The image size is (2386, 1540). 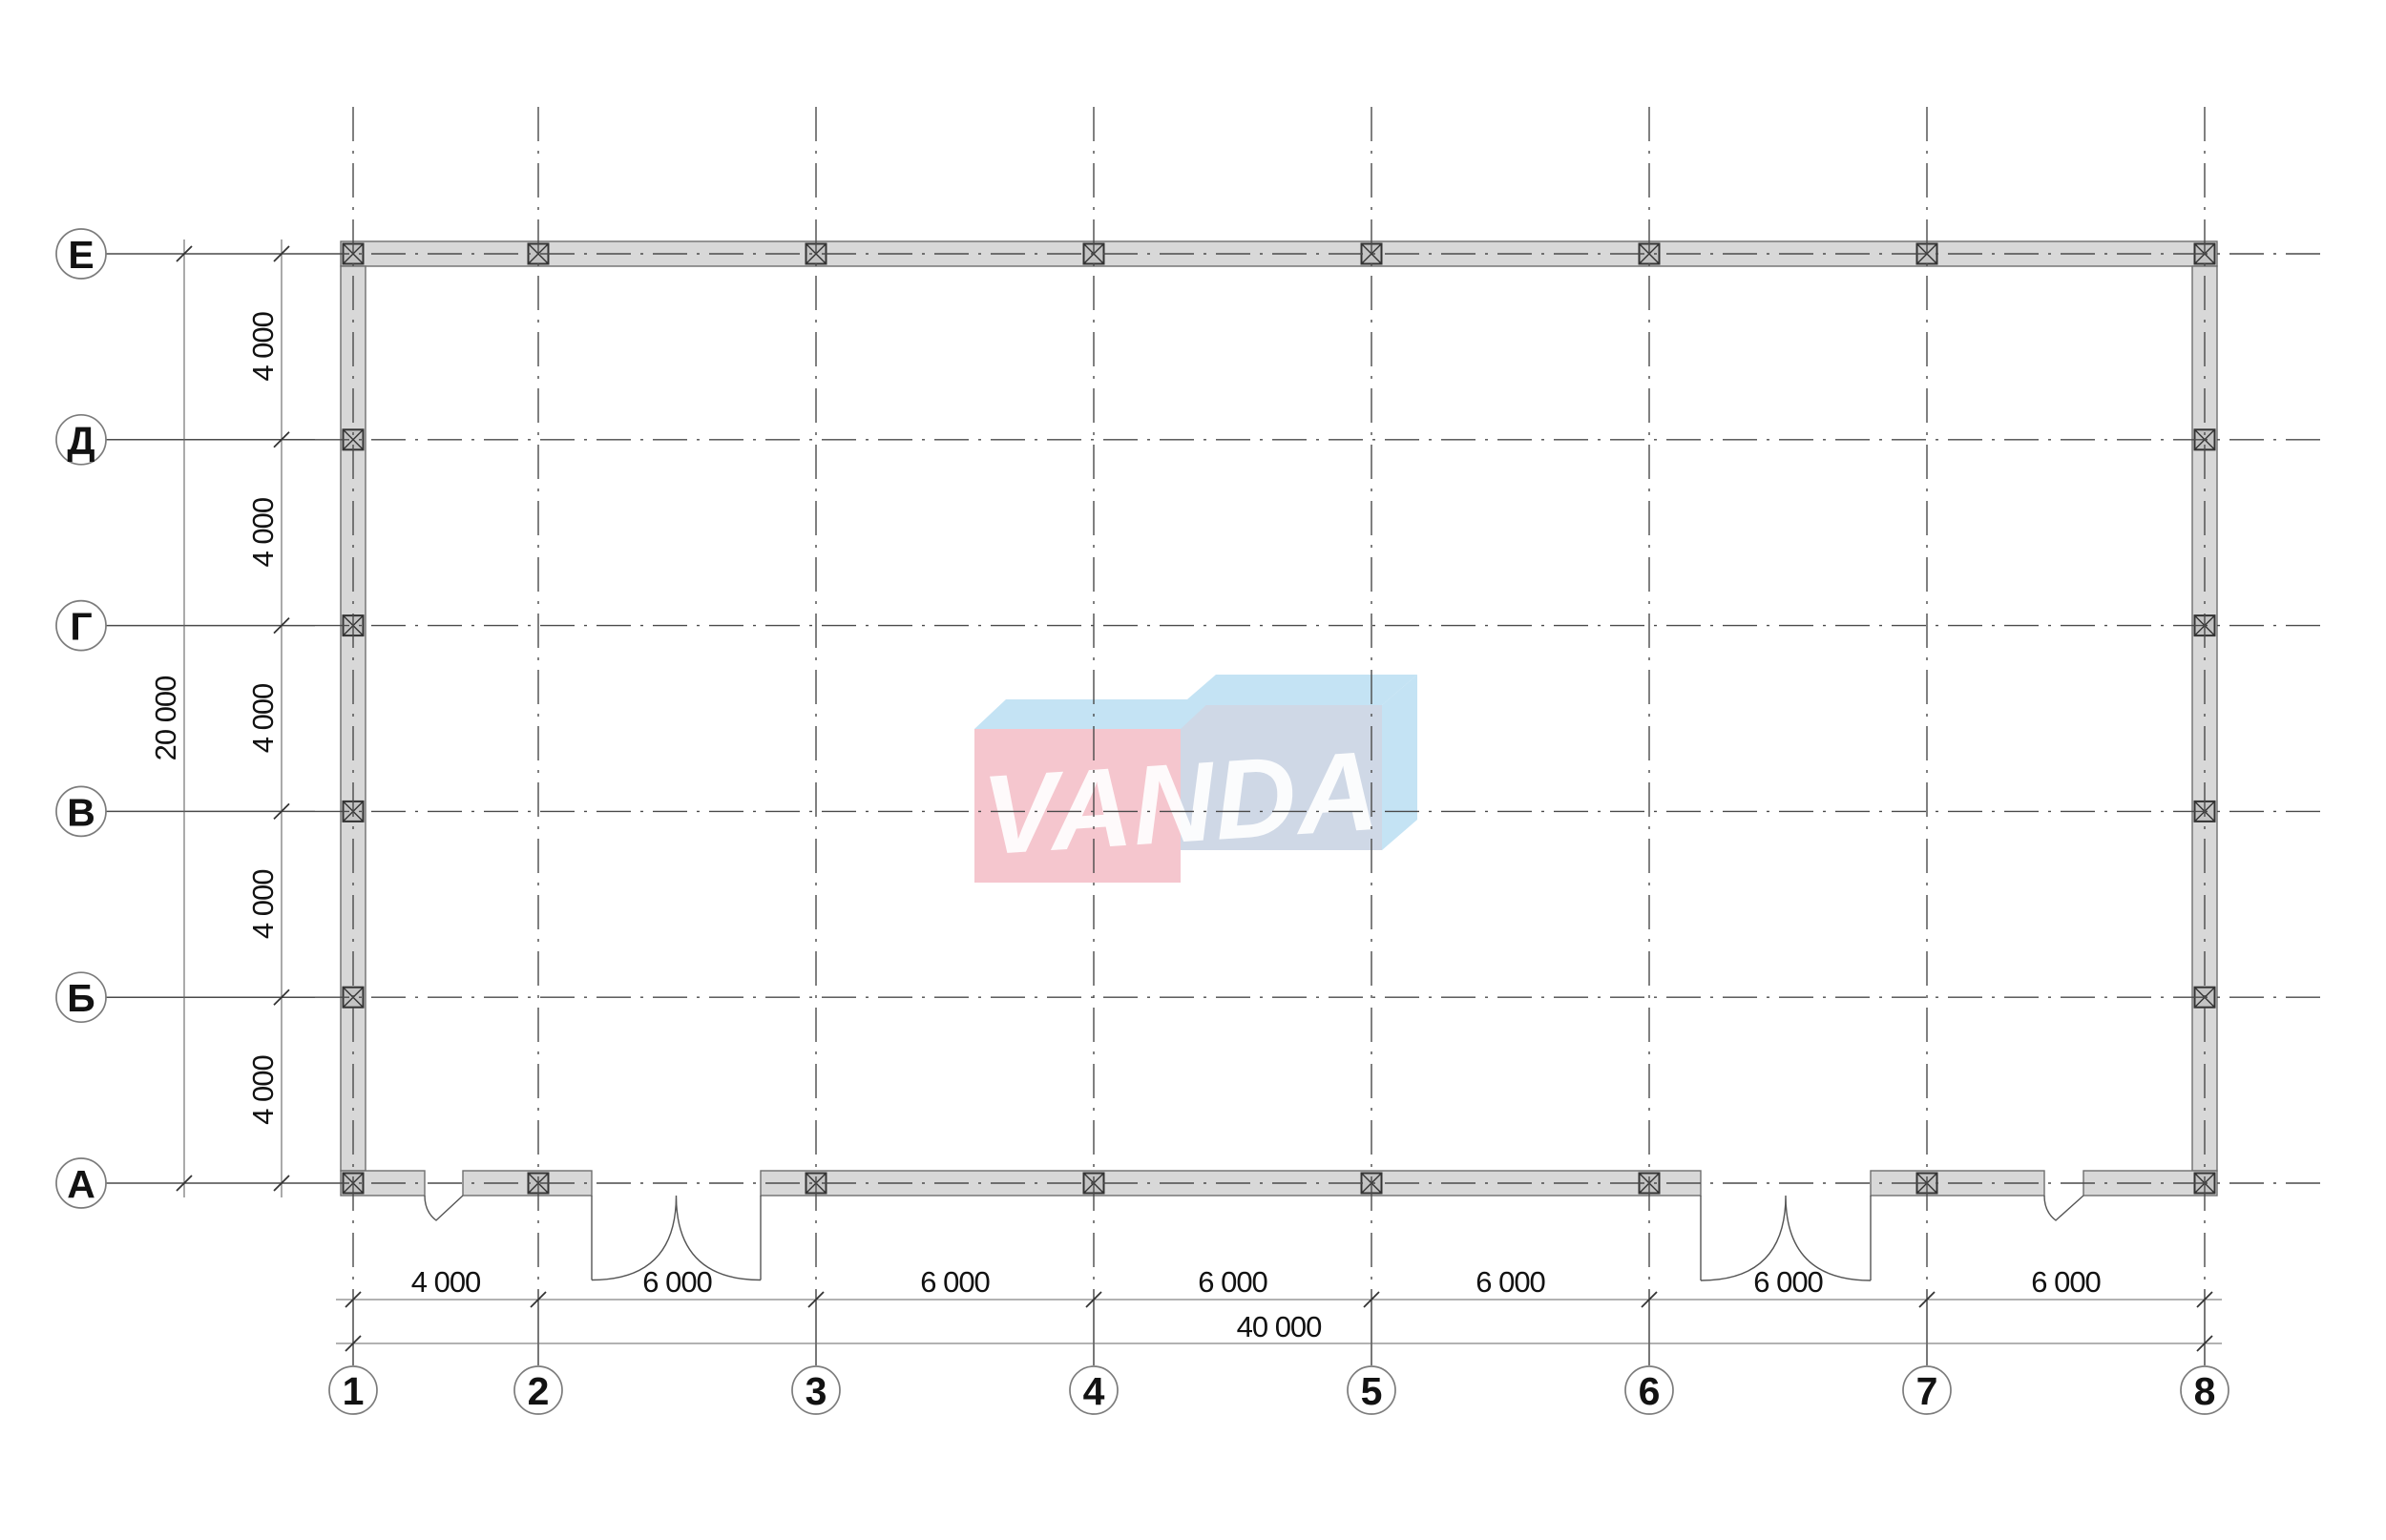 I want to click on grid-bubble-row-Д, so click(x=81, y=440).